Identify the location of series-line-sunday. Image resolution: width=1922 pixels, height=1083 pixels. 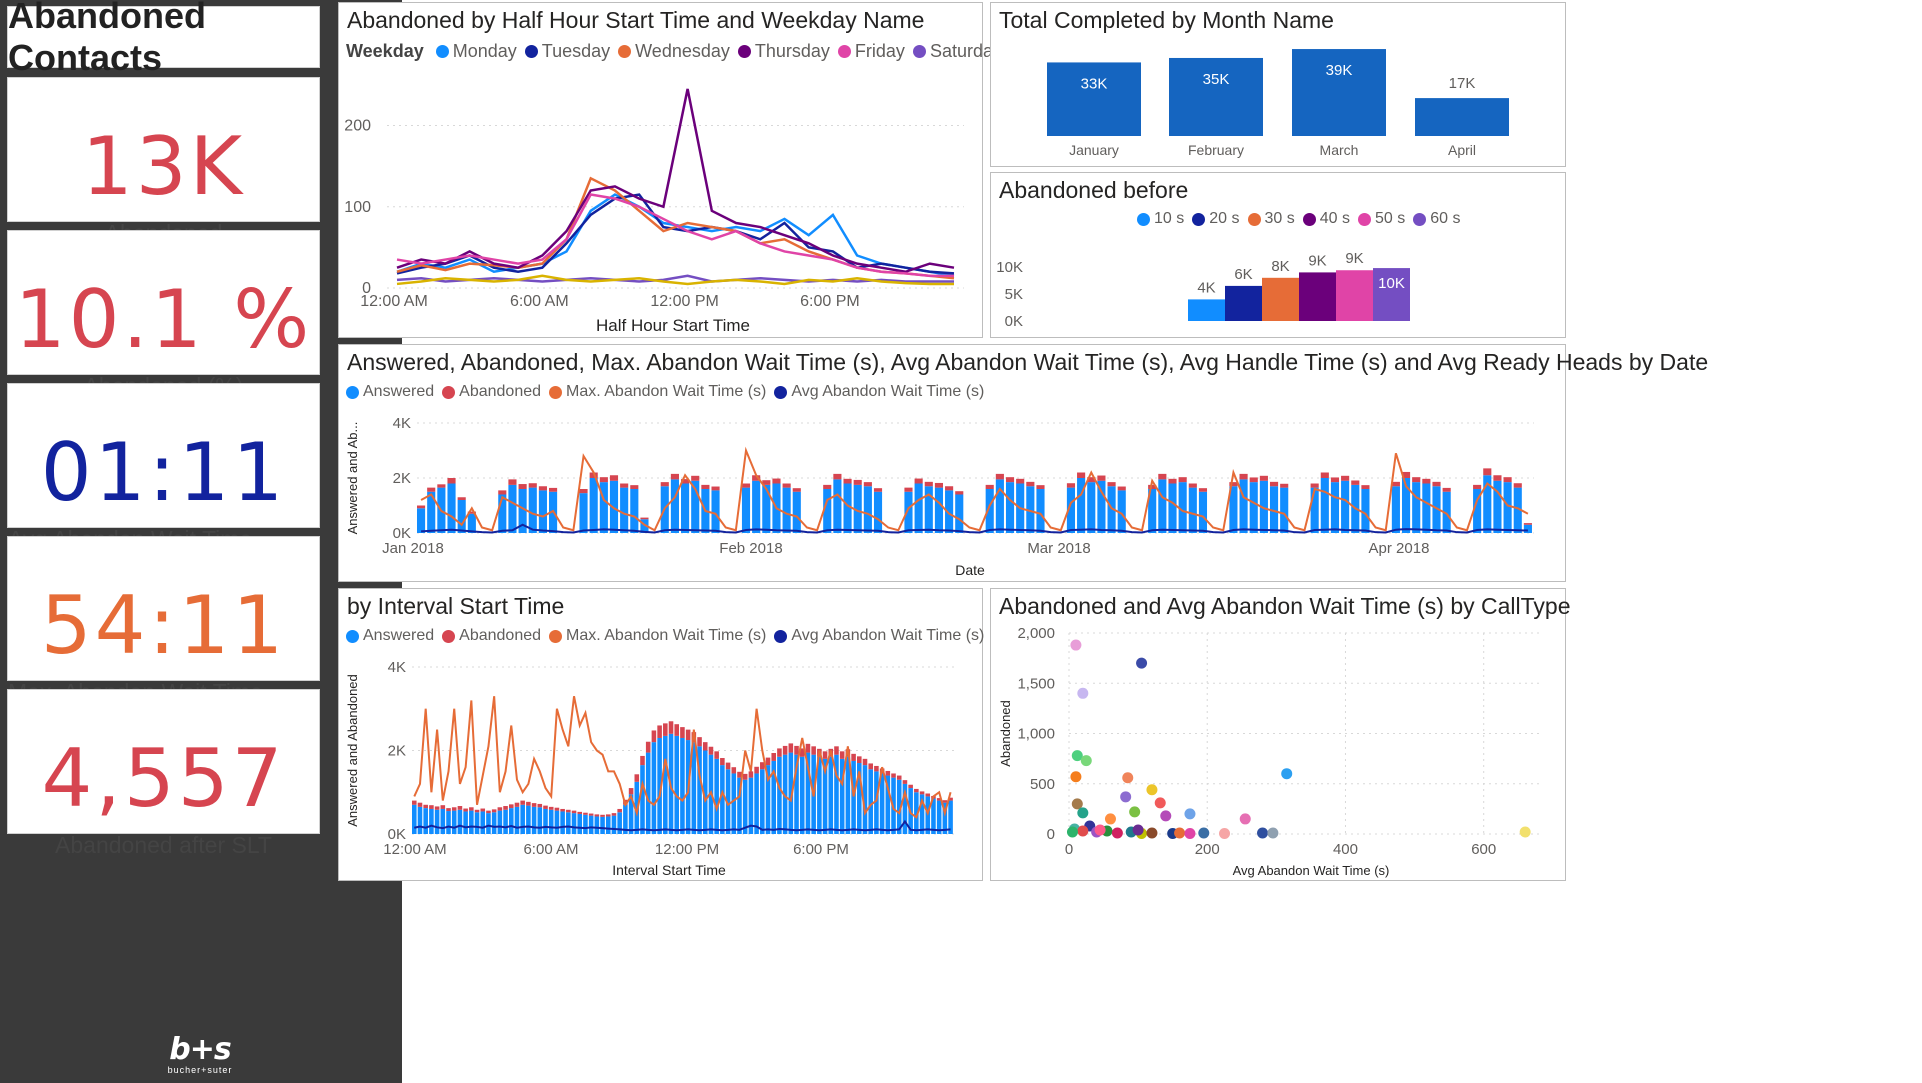
(675, 280).